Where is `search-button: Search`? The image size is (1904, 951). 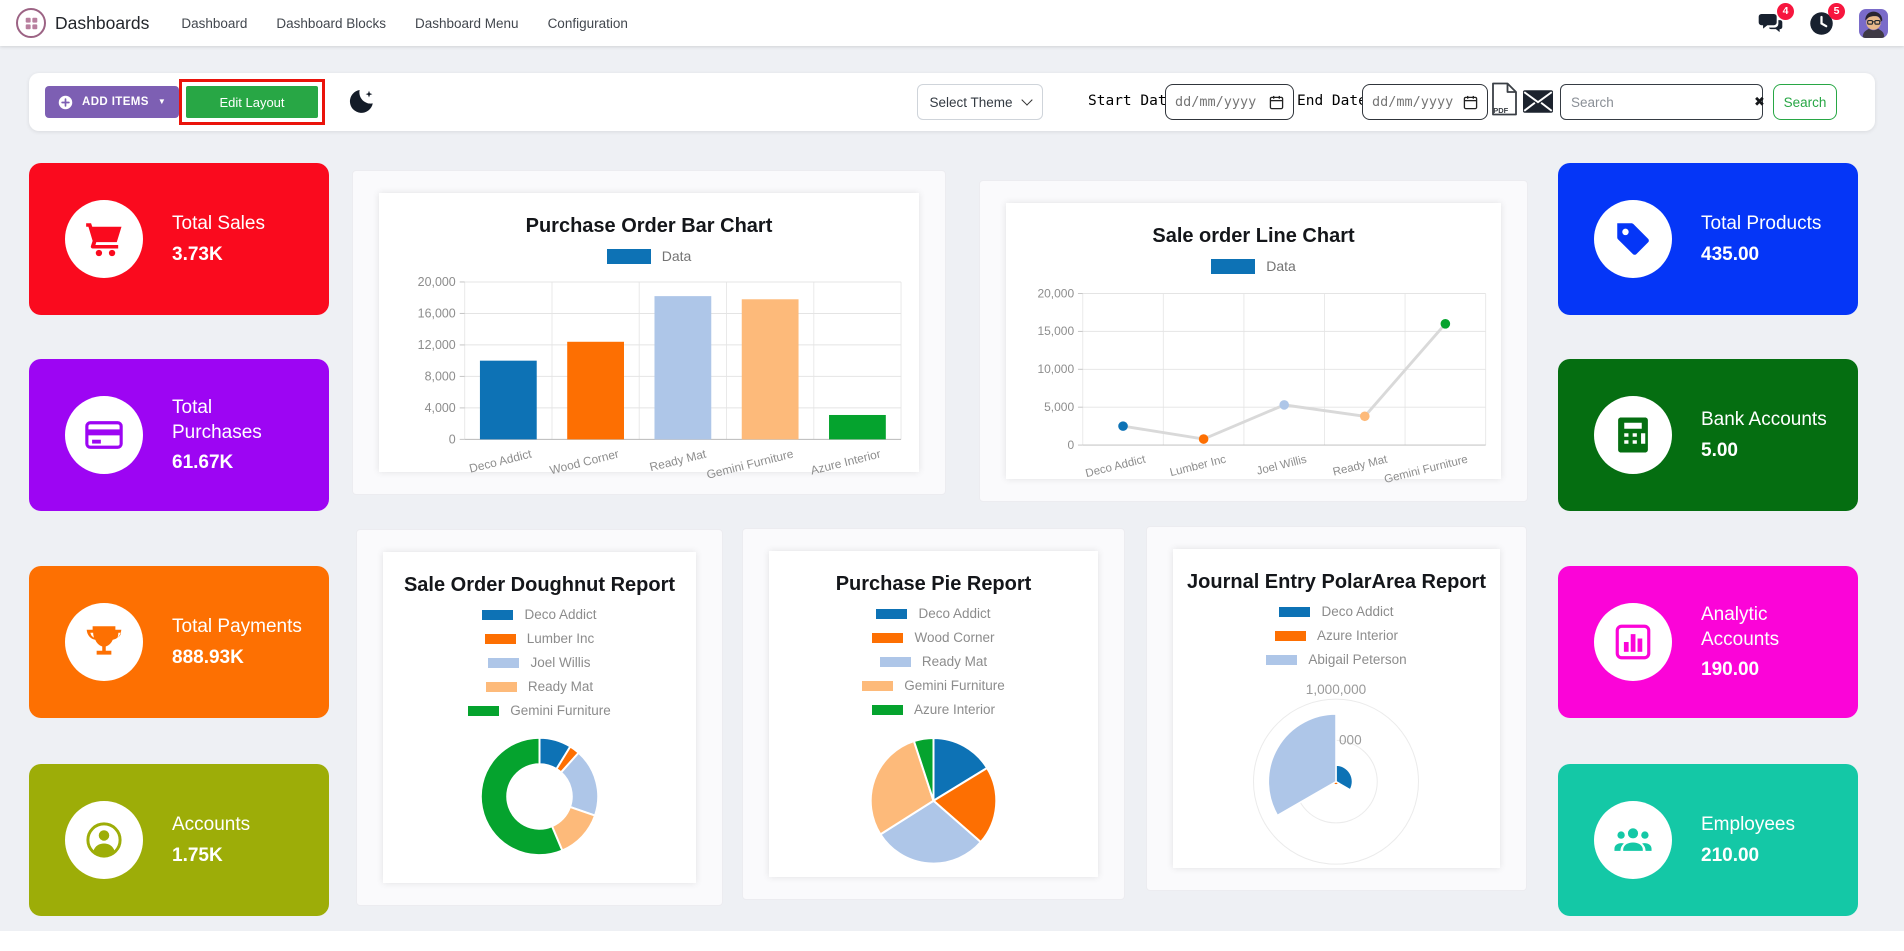 search-button: Search is located at coordinates (1805, 102).